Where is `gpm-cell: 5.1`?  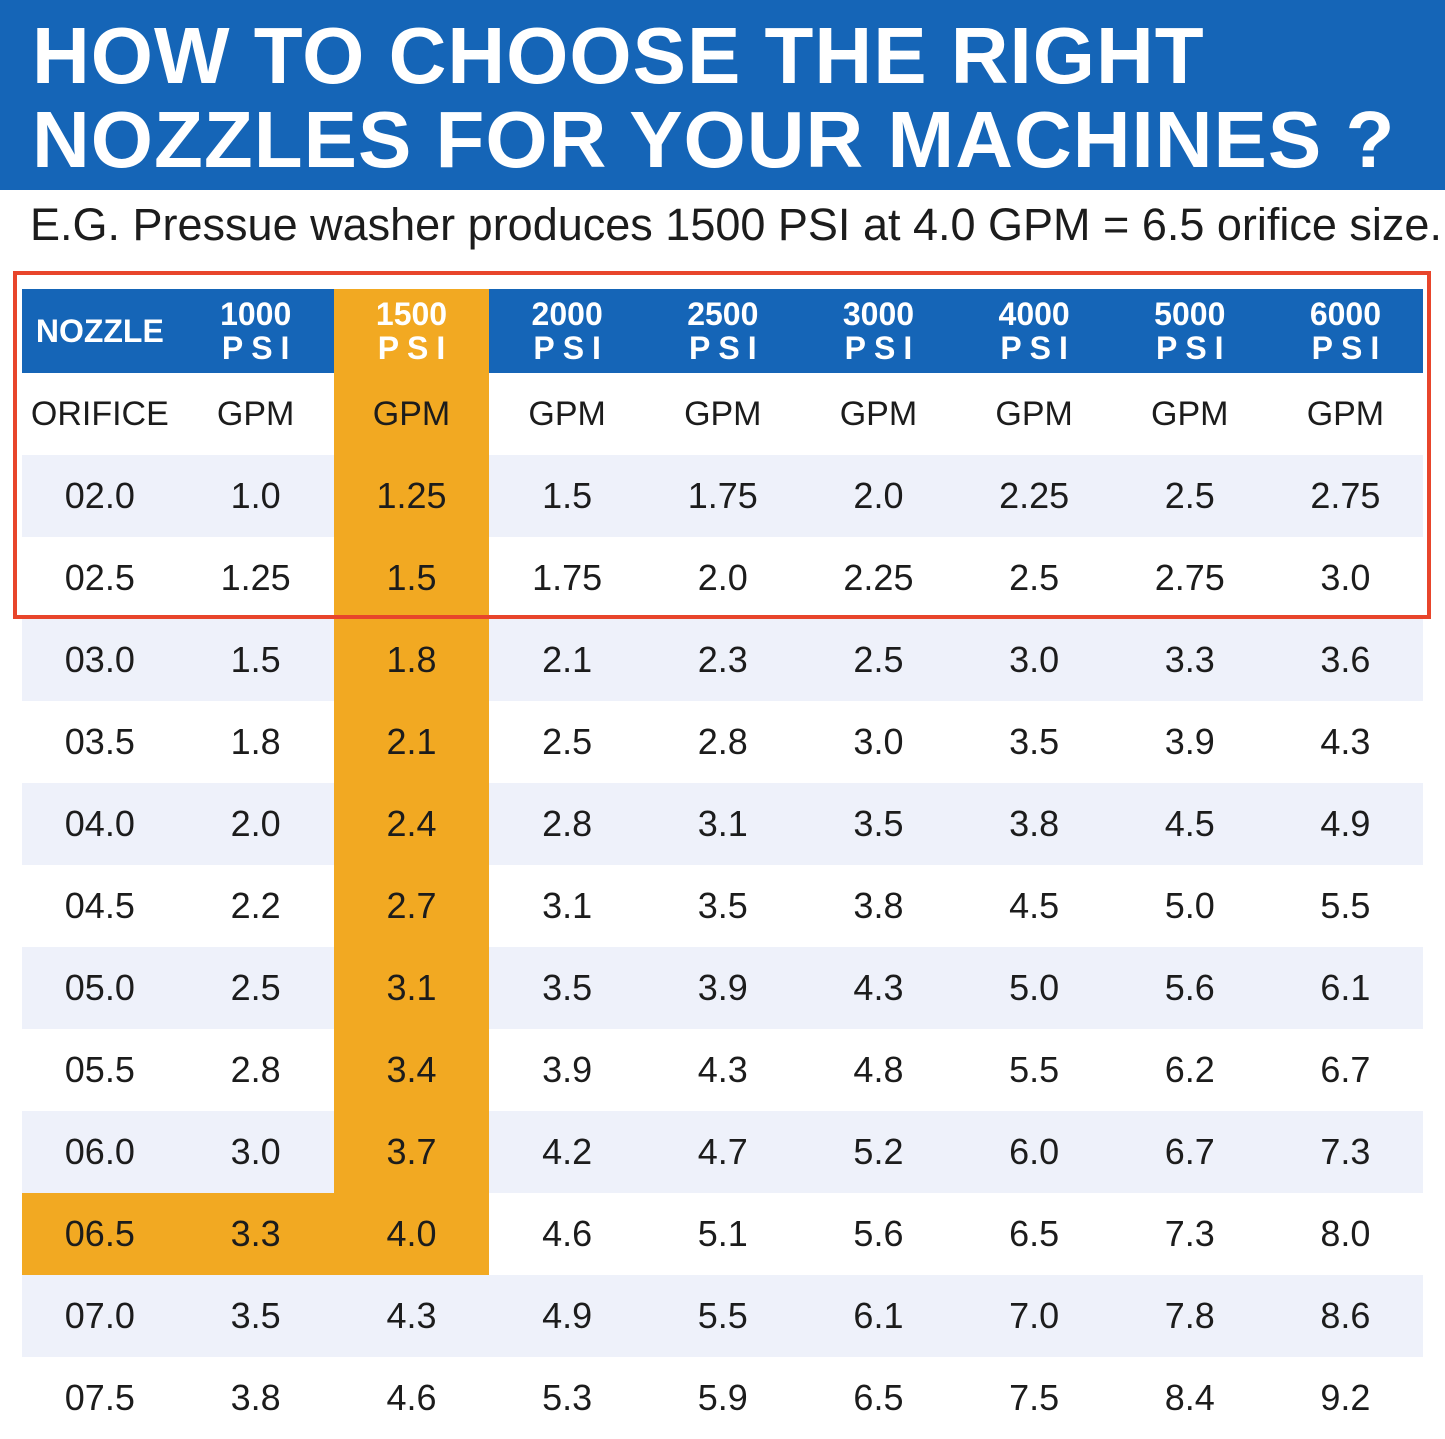
gpm-cell: 5.1 is located at coordinates (722, 1233).